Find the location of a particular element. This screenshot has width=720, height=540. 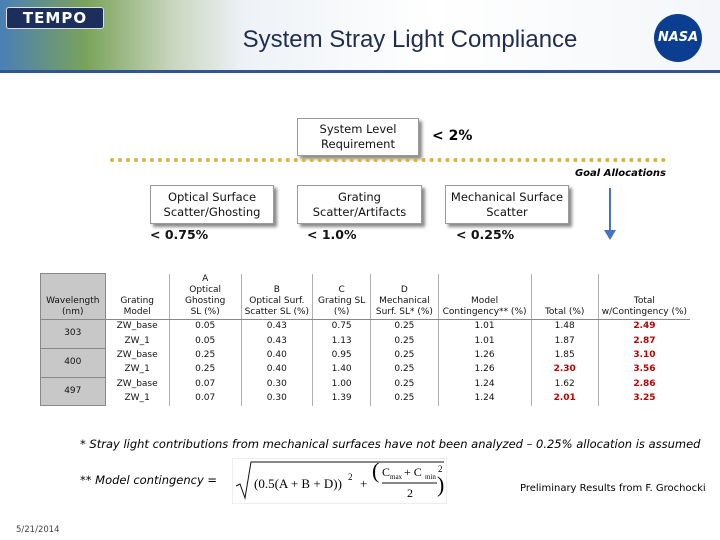

footnote: ** Model contingency = is located at coordinates (149, 480).